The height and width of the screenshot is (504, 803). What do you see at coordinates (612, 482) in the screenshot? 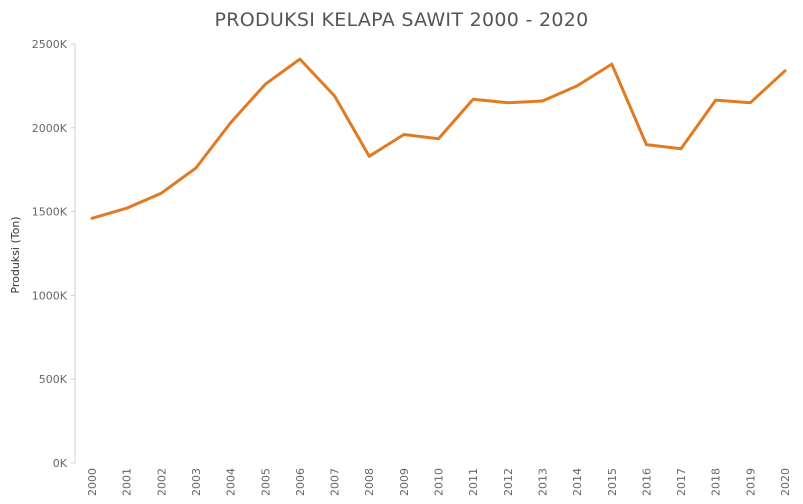
I see `x-tick-label: 2015` at bounding box center [612, 482].